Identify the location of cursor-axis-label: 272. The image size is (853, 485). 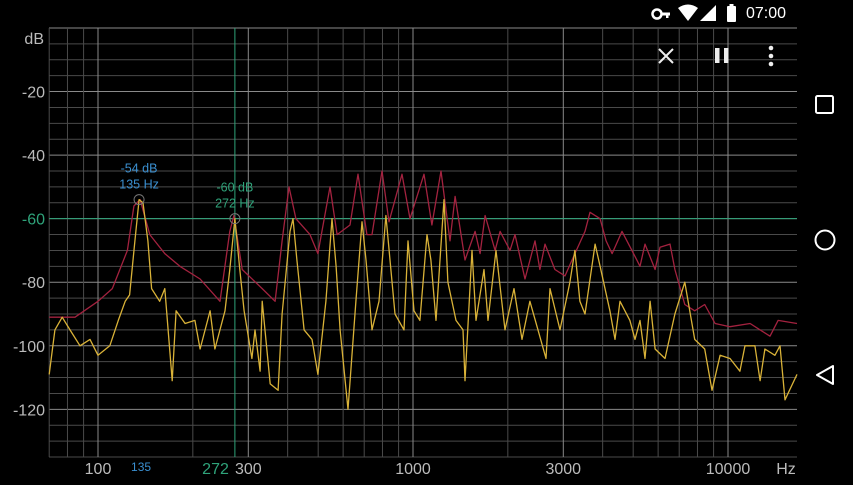
(215, 469).